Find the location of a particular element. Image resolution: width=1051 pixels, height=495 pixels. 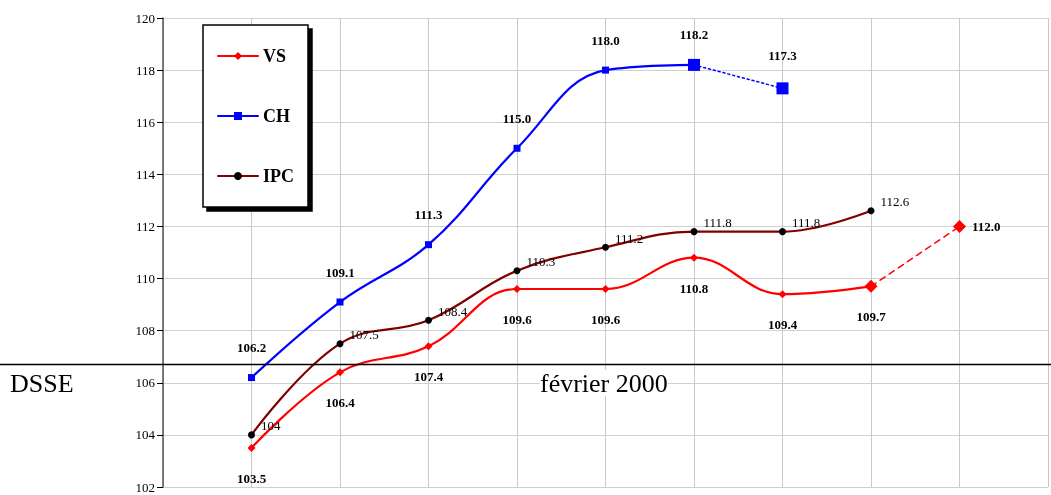

data-label: 115.0 is located at coordinates (517, 118).